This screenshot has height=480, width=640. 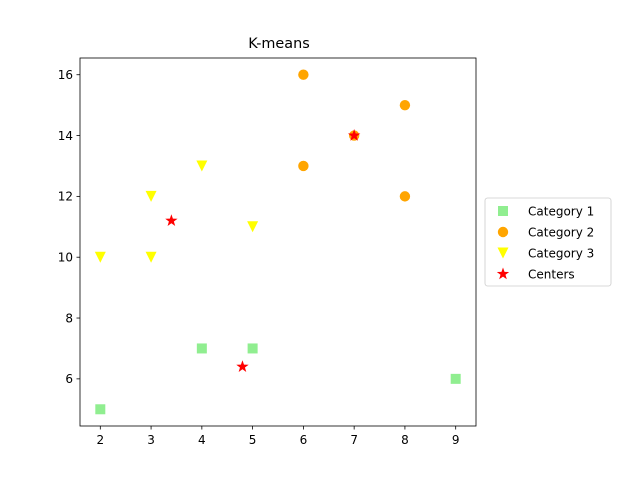 I want to click on legend-label-centers: Centers, so click(x=551, y=274).